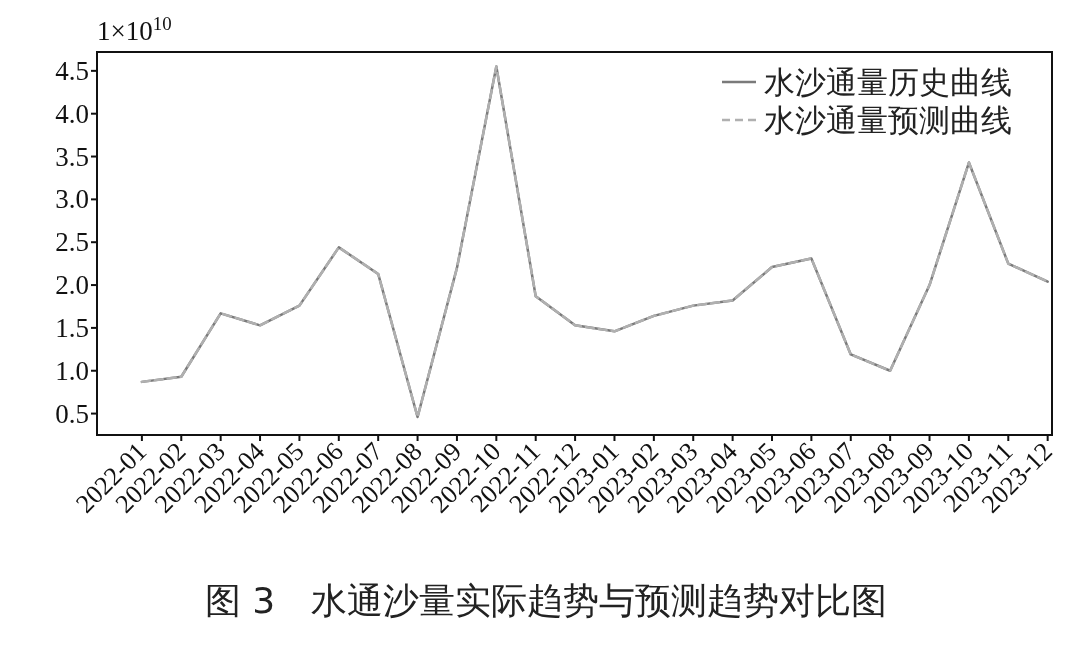 This screenshot has height=645, width=1092. Describe the element at coordinates (72, 113) in the screenshot. I see `y-tick-label: 4.0` at that location.